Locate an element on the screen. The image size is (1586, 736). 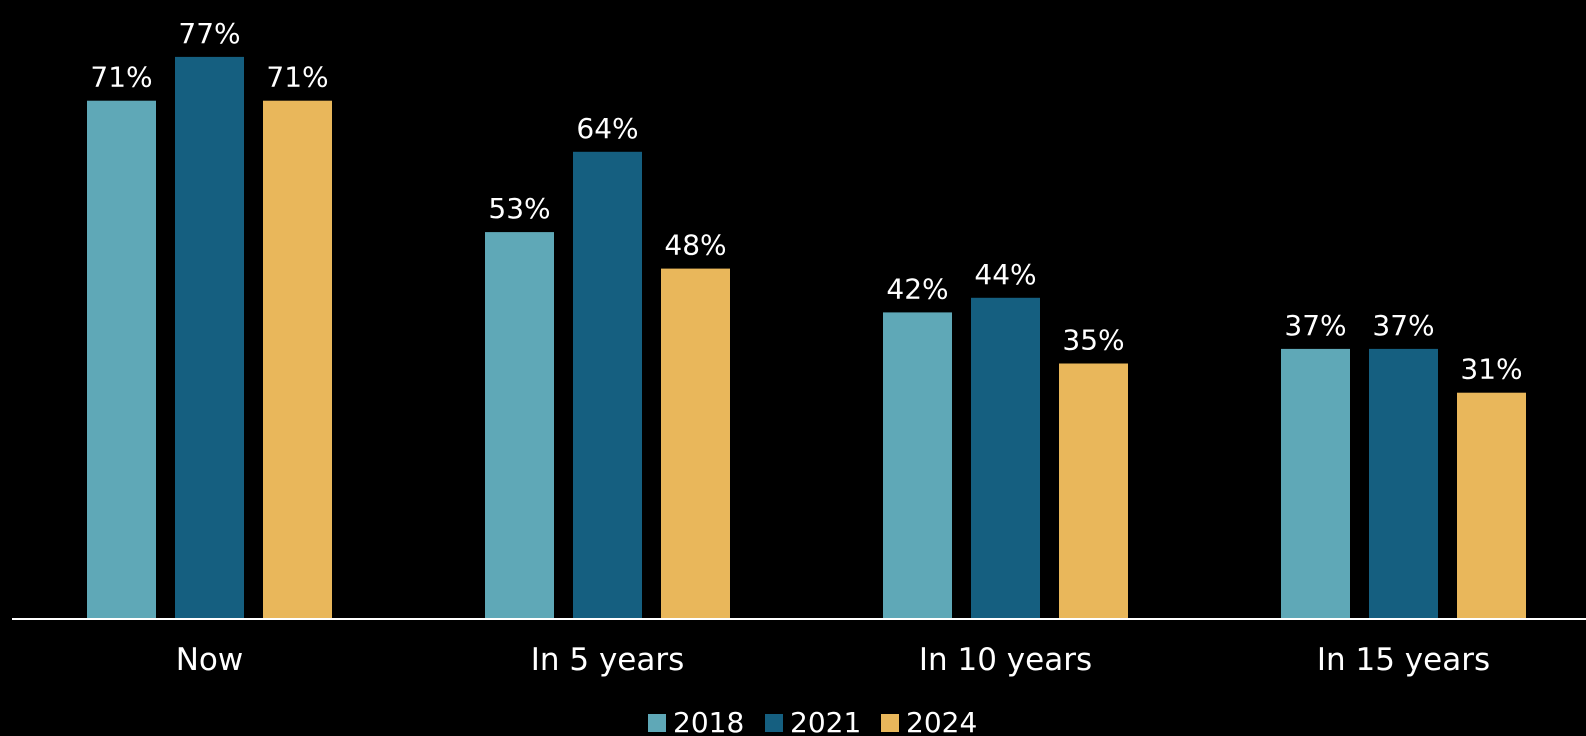
legend-label-2021: 2021 is located at coordinates (825, 721).